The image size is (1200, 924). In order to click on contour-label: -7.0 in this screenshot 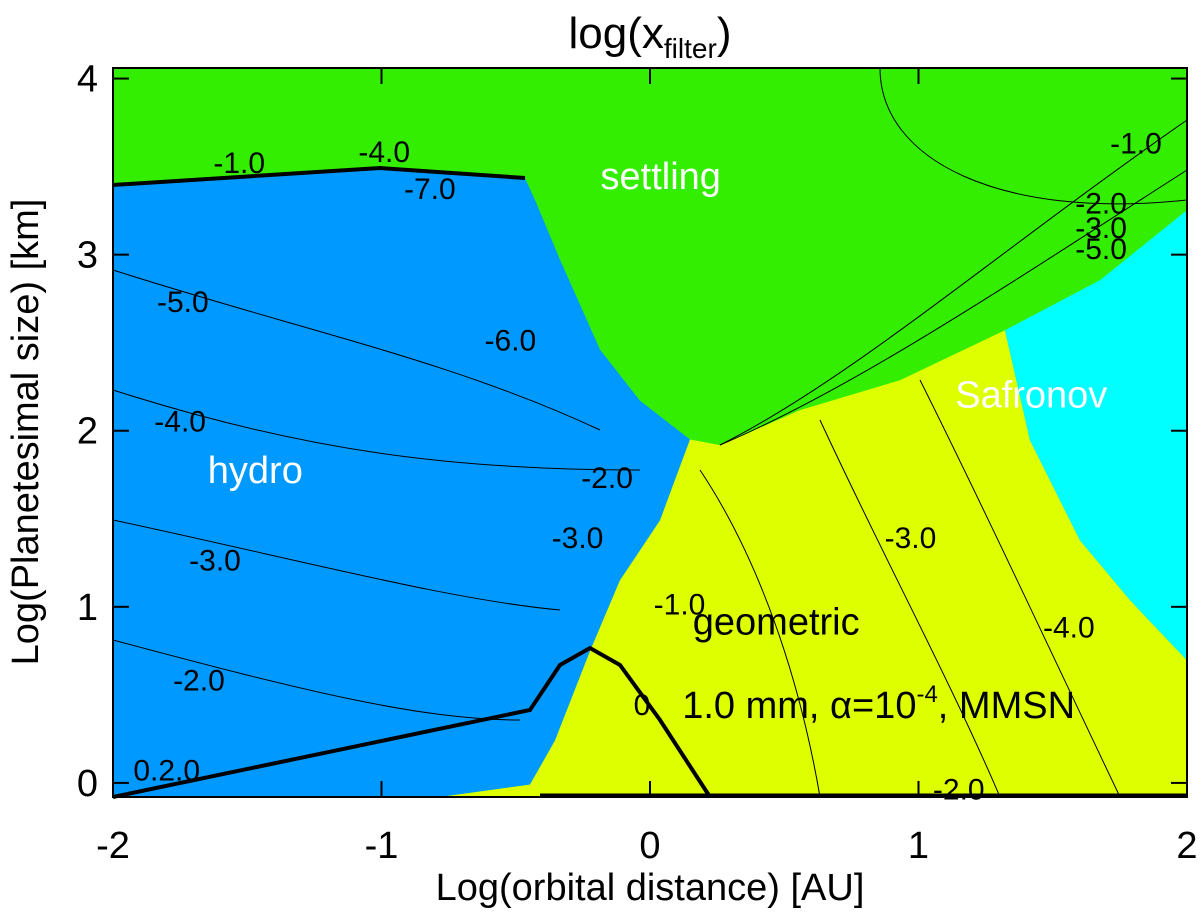, I will do `click(430, 189)`.